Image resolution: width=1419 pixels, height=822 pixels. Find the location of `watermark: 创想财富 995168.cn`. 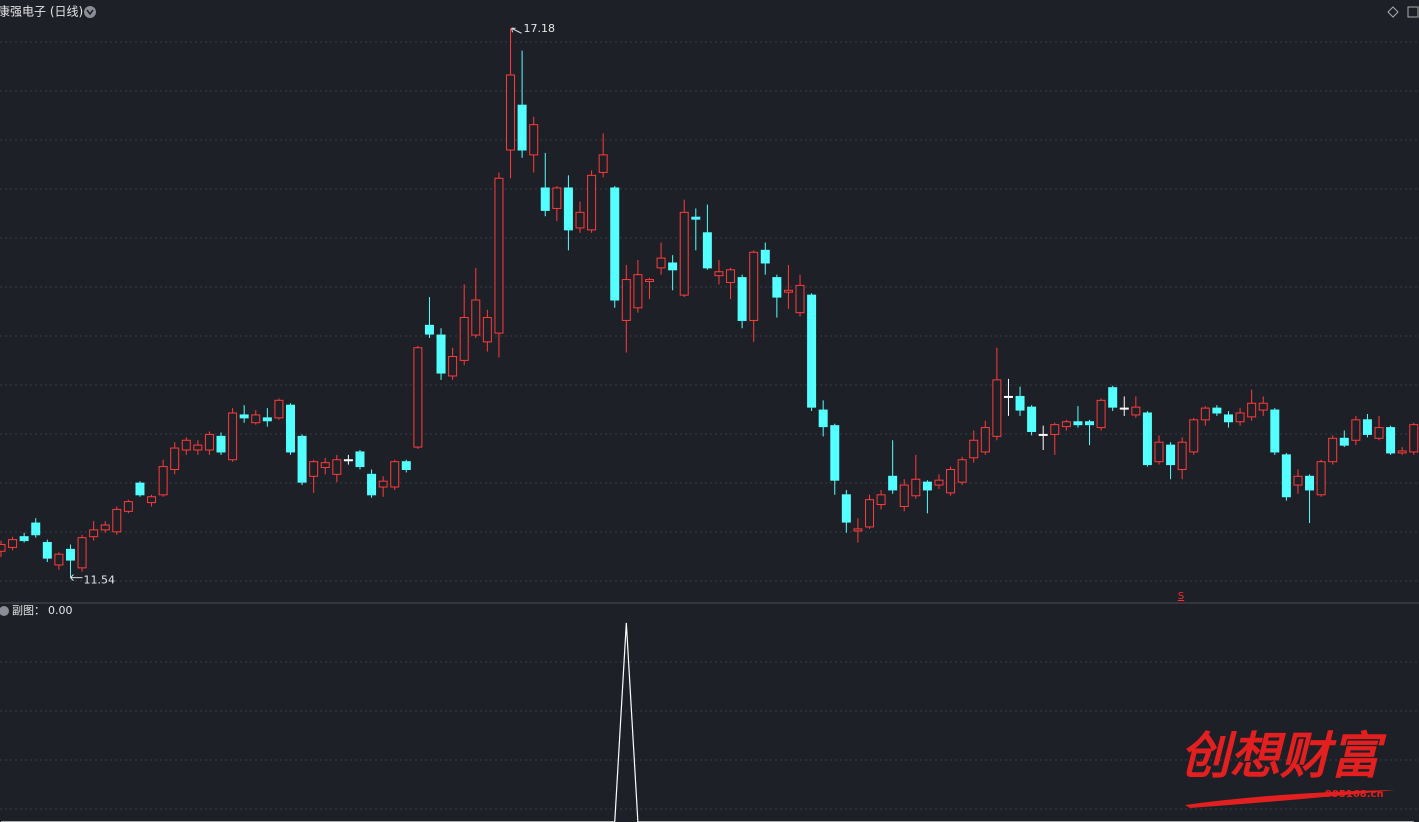

watermark: 创想财富 995168.cn is located at coordinates (1287, 767).